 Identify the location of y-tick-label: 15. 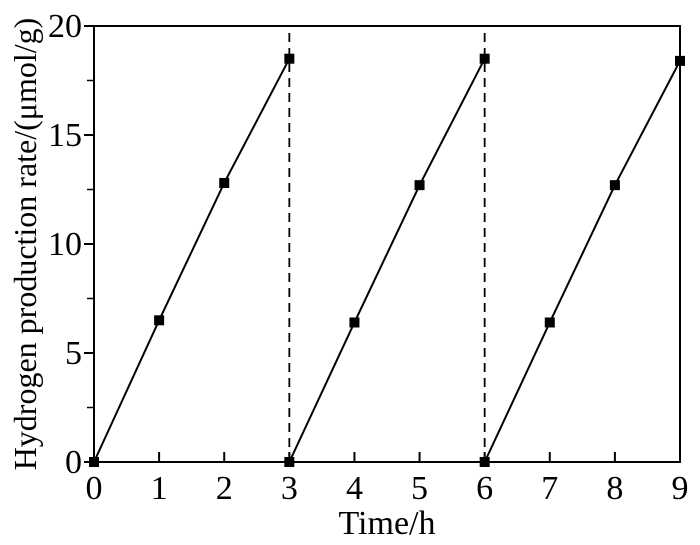
(65, 135).